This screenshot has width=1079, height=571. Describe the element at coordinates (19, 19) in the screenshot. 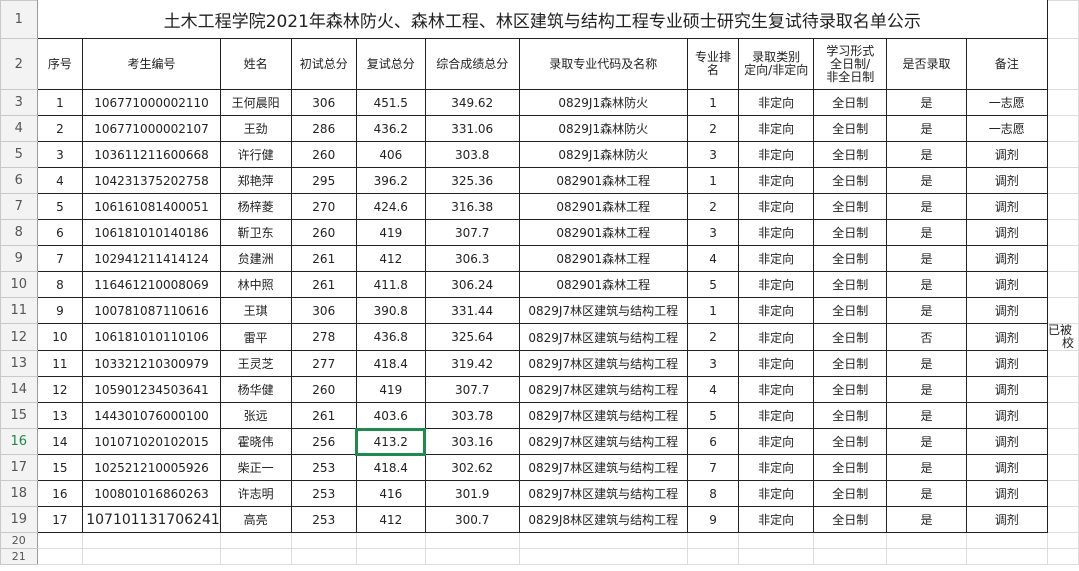

I see `row-header: 1` at that location.